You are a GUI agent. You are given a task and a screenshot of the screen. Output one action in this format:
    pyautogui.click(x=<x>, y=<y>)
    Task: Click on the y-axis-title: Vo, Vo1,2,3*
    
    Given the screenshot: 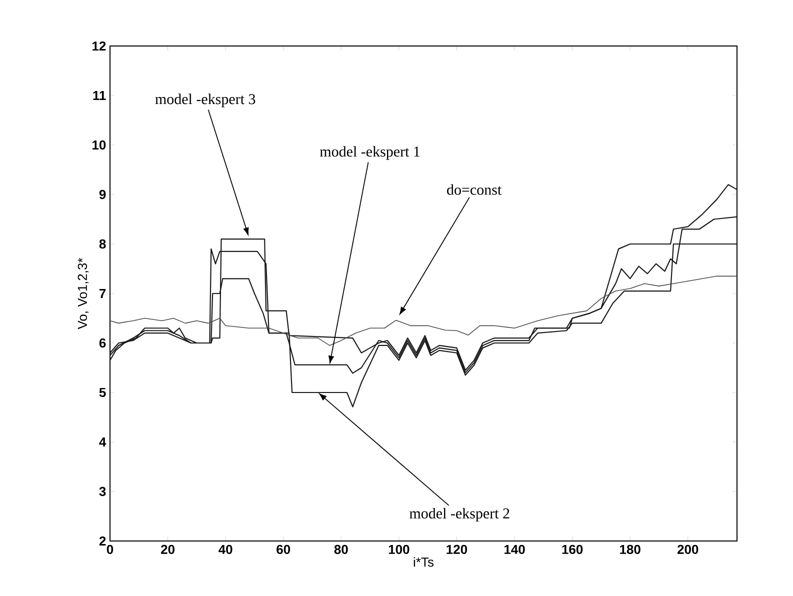 What is the action you would take?
    pyautogui.click(x=83, y=294)
    